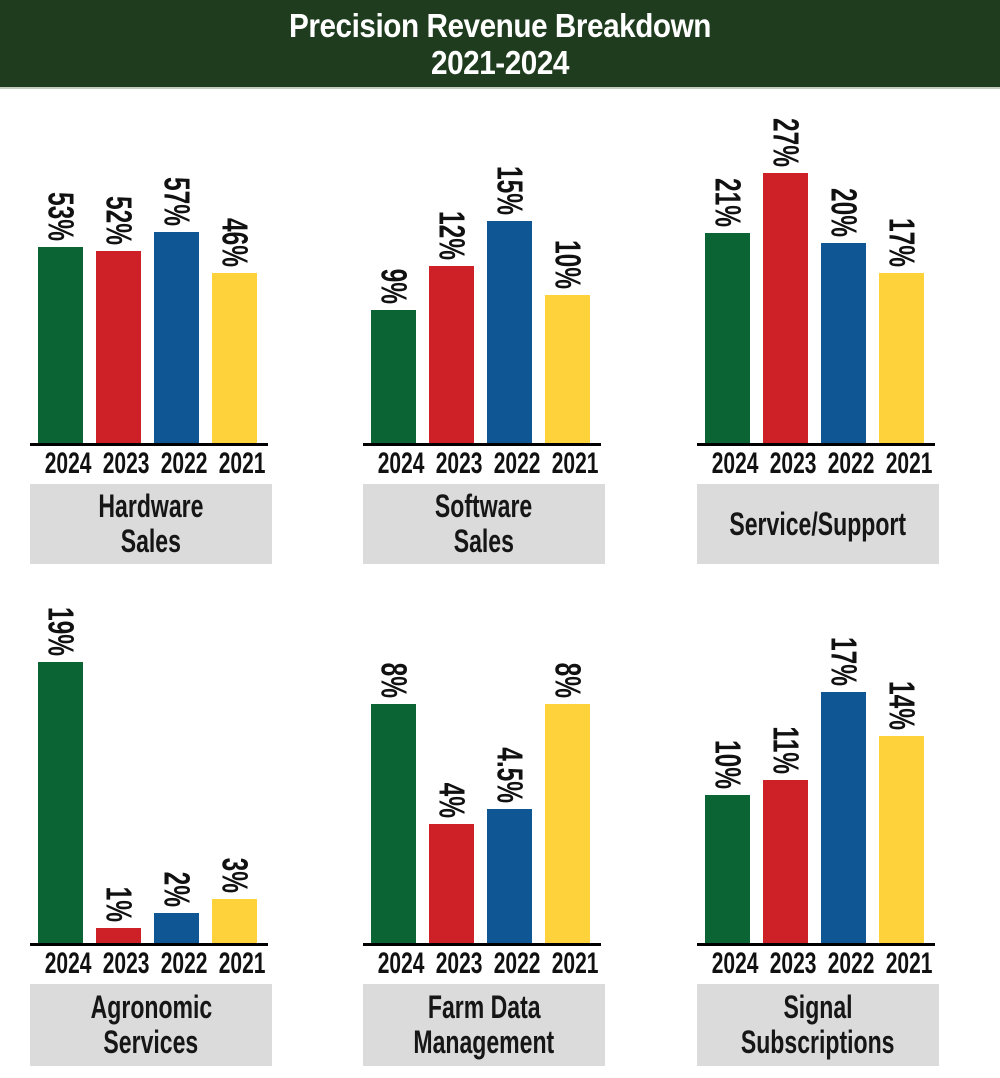  I want to click on bar-value-label: 17%, so click(844, 661).